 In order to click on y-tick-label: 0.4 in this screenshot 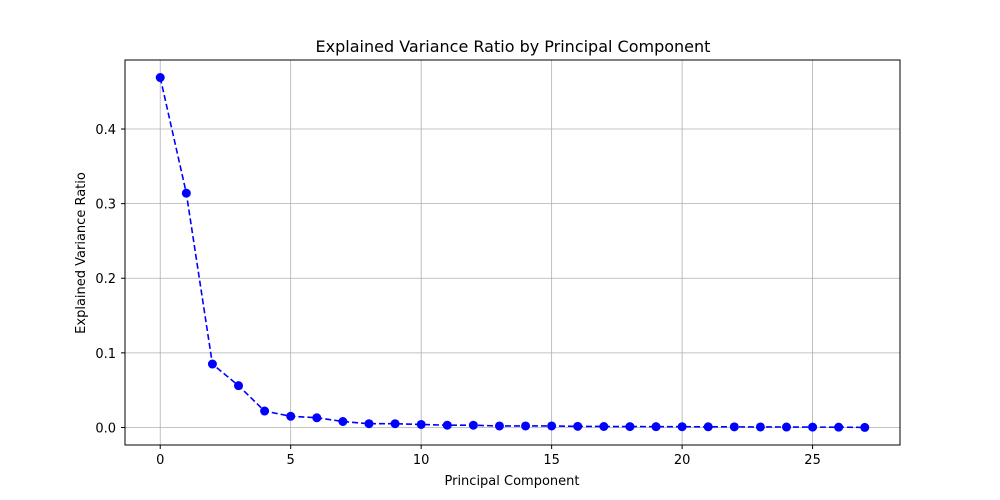, I will do `click(105, 130)`.